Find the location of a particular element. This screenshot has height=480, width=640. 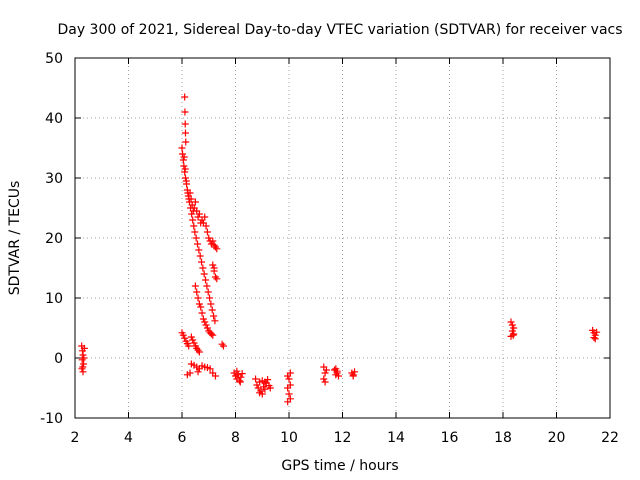

y-tick-label: 10 is located at coordinates (54, 299).